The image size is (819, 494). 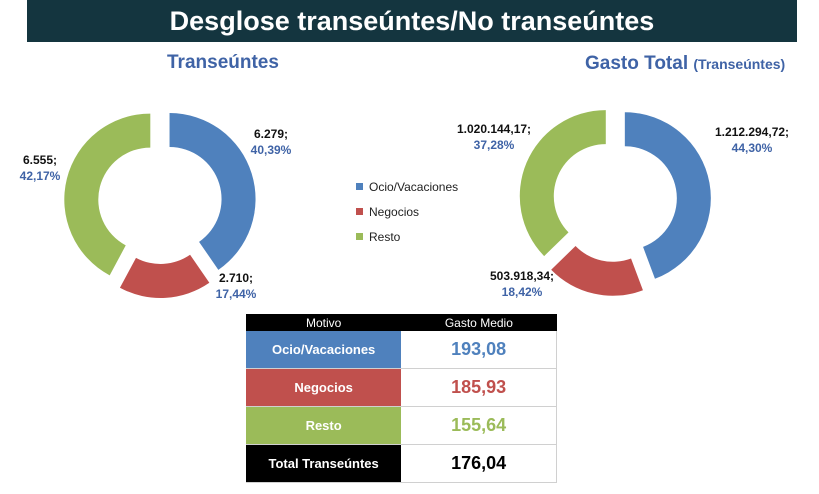 I want to click on slice-value-label: 6.279;, so click(x=271, y=134).